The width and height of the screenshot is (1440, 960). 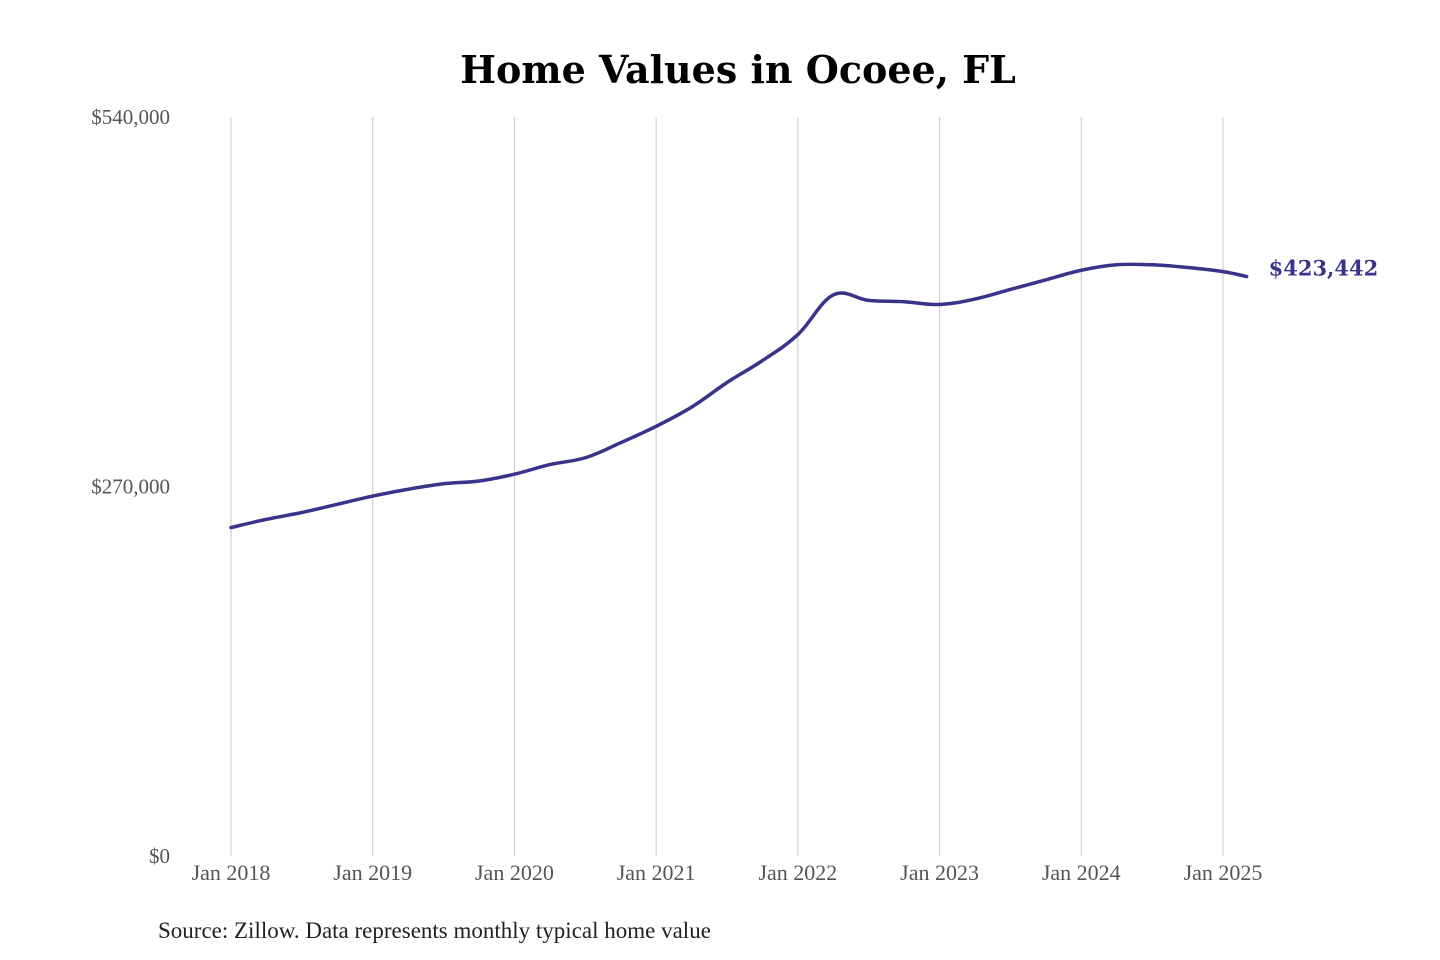 I want to click on y-tick-label: $270,000, so click(x=130, y=487).